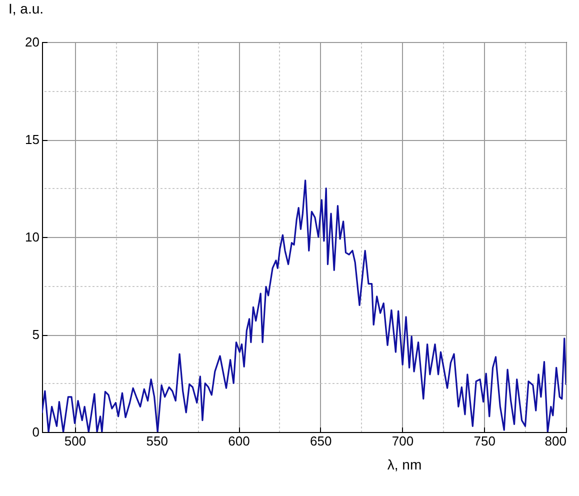 This screenshot has height=496, width=579. I want to click on y-tick-label: 10, so click(32, 237).